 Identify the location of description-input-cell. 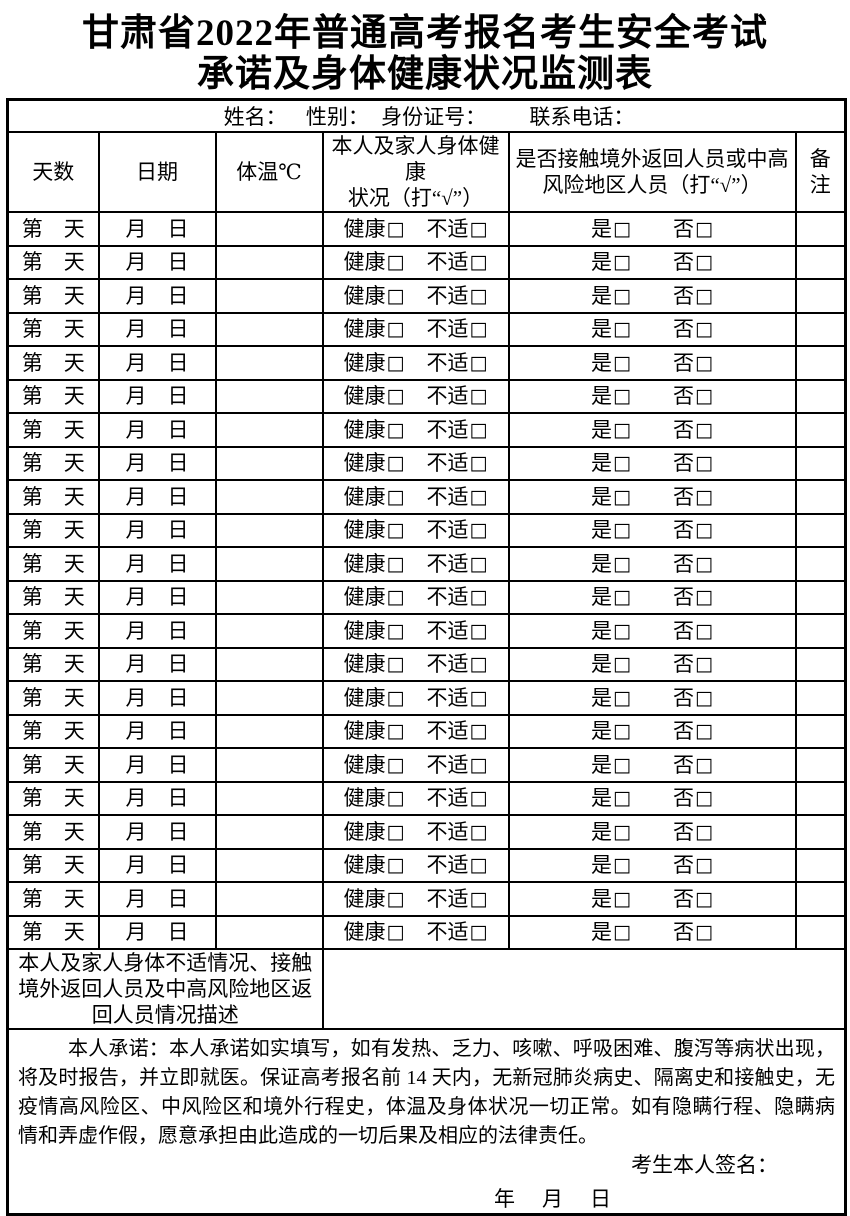
(584, 989).